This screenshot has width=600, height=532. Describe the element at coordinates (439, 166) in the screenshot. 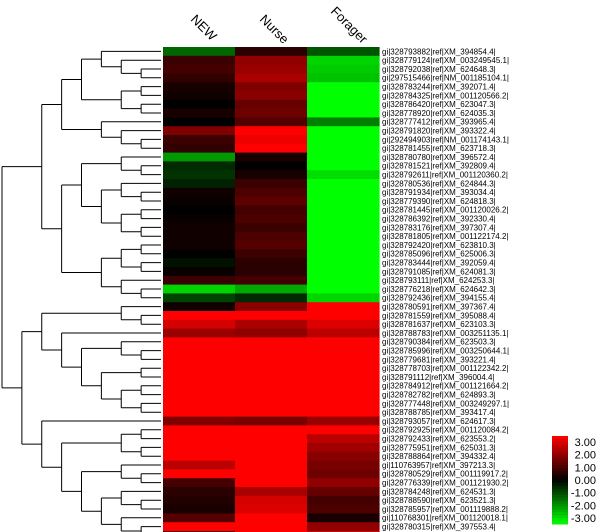

I see `row-label: gi|328781521|ref|XM_392809.4|` at that location.